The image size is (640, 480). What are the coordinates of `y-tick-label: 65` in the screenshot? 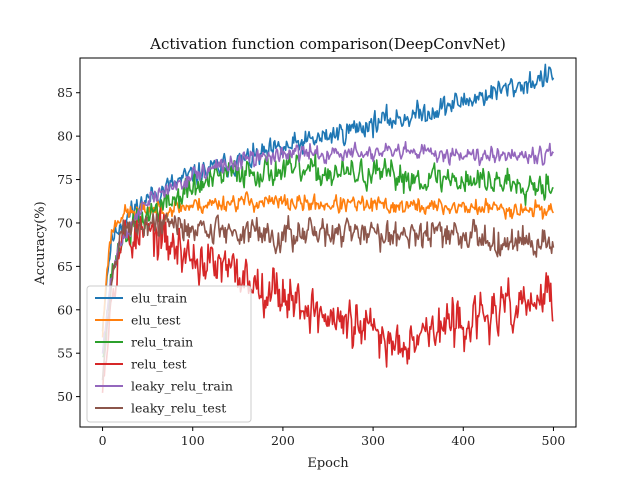 It's located at (65, 266).